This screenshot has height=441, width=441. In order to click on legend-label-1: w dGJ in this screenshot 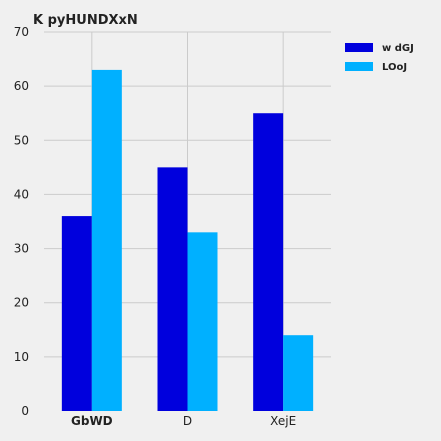, I will do `click(398, 48)`.